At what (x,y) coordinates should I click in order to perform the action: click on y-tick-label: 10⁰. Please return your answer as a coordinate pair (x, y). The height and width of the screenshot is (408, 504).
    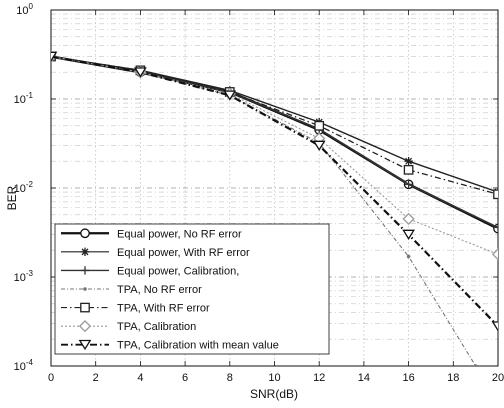
    Looking at the image, I should click on (24, 9).